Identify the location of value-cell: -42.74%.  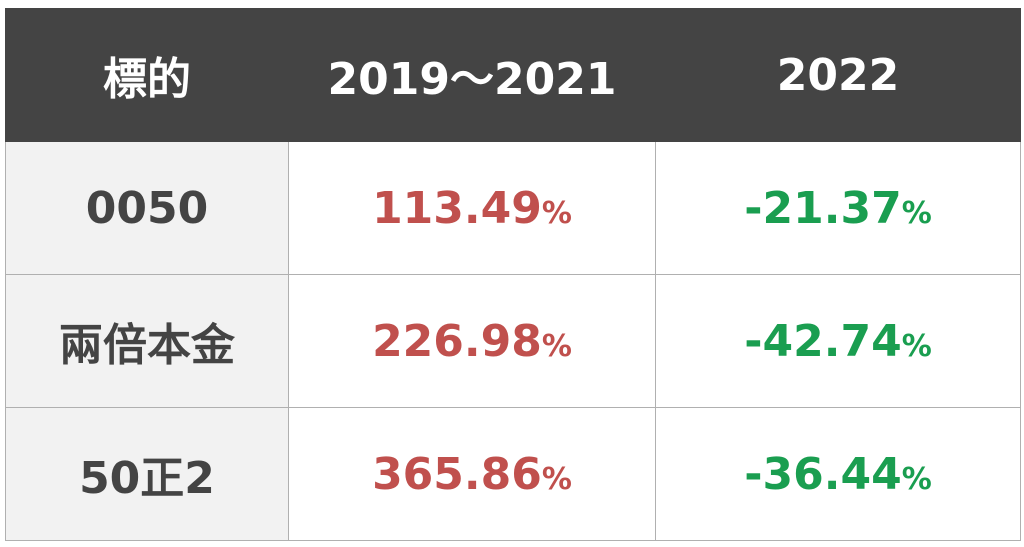
(838, 341).